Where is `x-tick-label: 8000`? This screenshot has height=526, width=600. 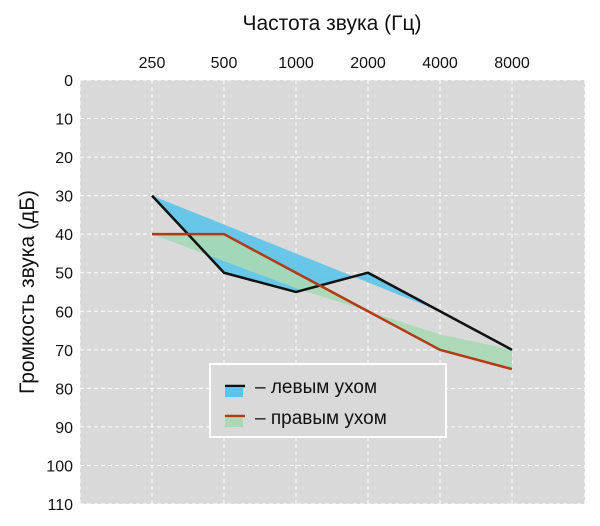 x-tick-label: 8000 is located at coordinates (512, 63).